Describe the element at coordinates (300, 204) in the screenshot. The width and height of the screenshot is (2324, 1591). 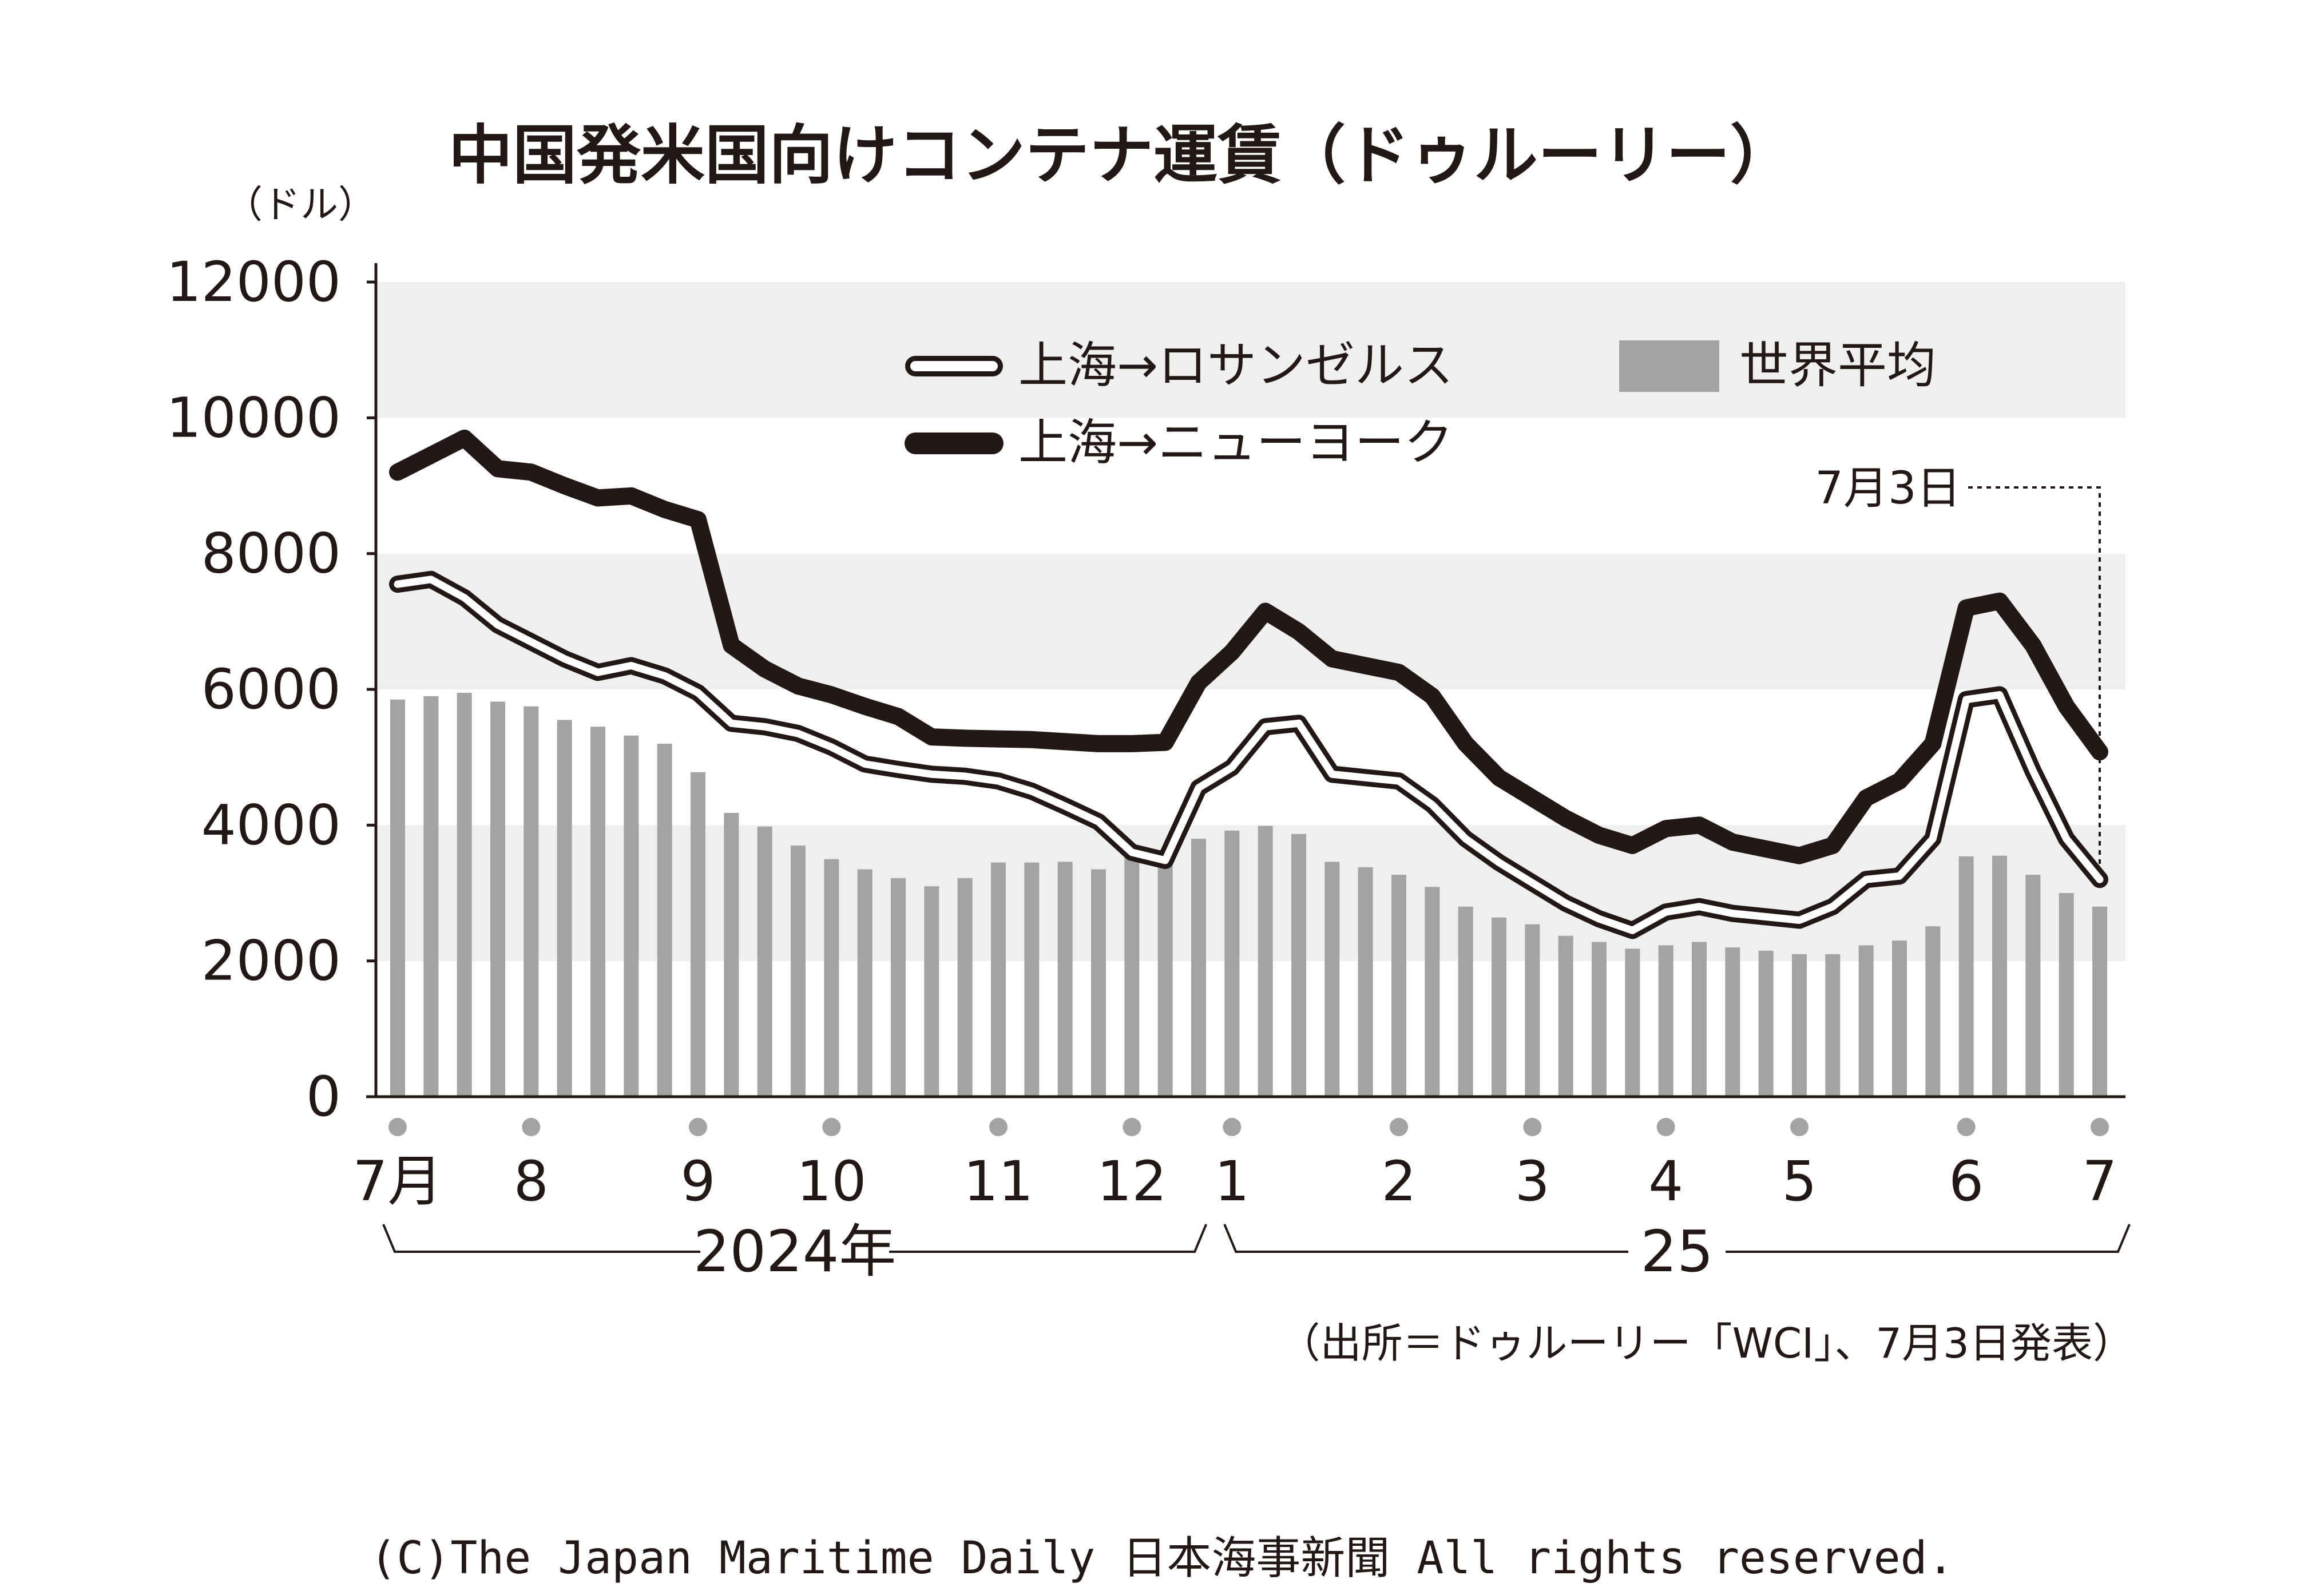
I see `y-axis-unit: （ドル）` at that location.